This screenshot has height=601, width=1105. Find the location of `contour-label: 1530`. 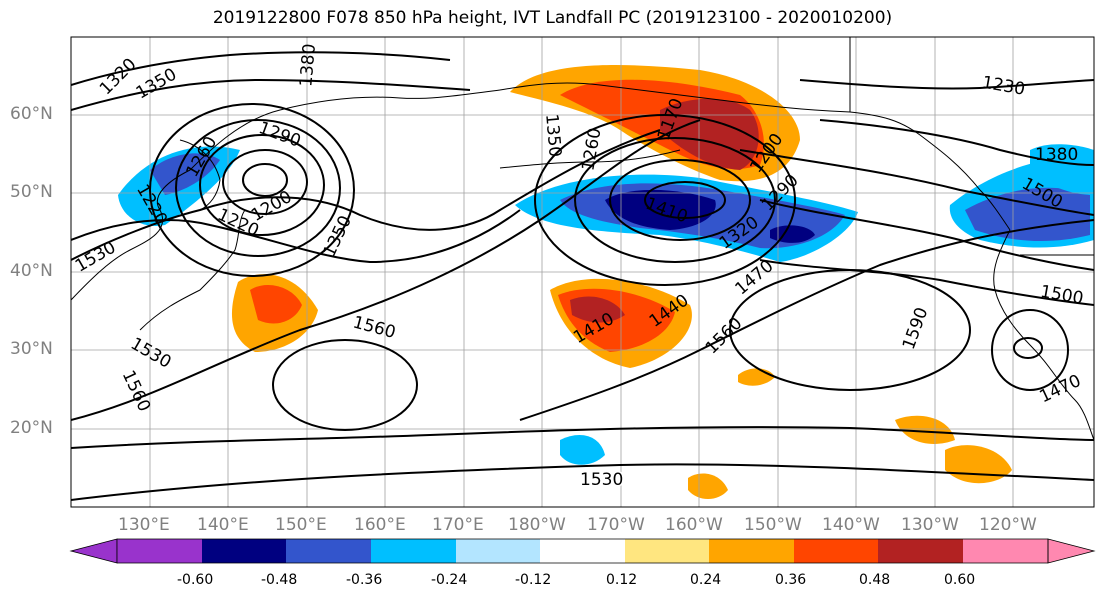

contour-label: 1530 is located at coordinates (601, 480).